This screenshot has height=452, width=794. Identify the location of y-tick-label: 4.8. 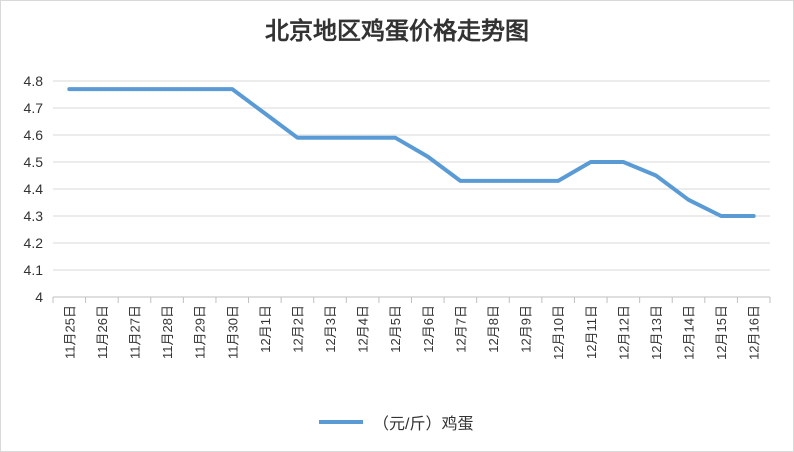
(34, 81).